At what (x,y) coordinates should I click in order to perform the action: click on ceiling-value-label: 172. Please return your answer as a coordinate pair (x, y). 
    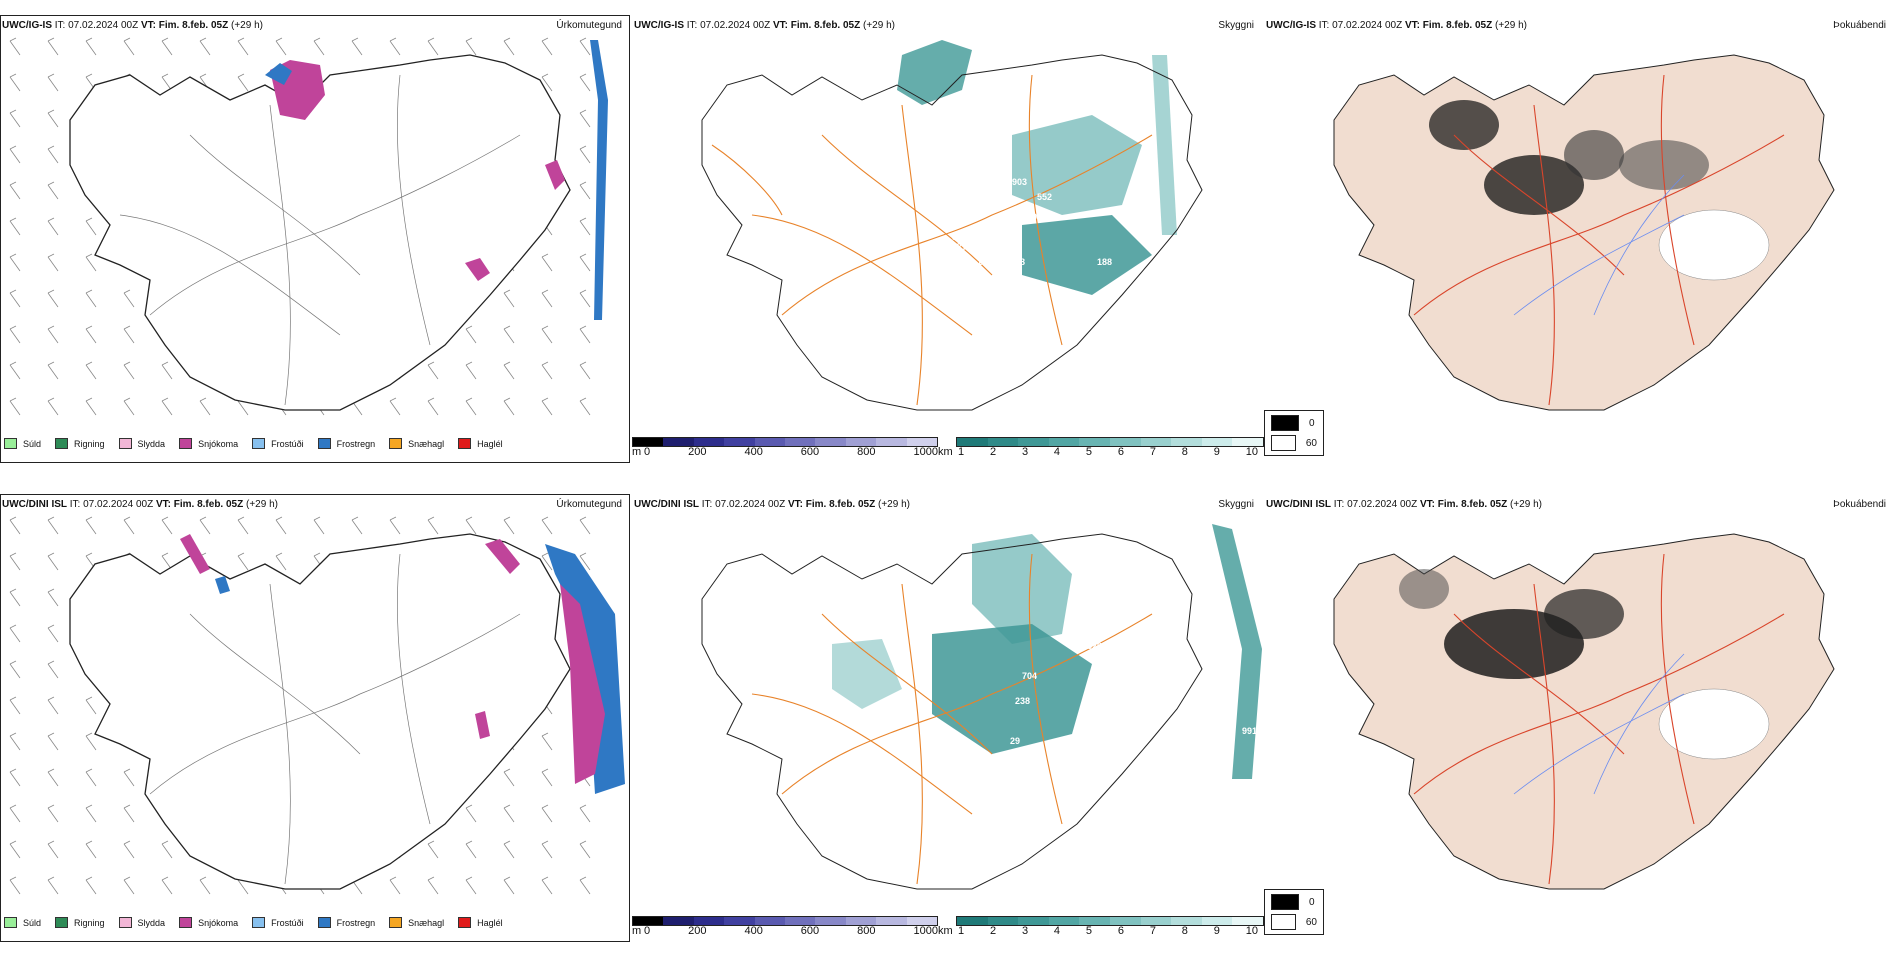
    Looking at the image, I should click on (984, 262).